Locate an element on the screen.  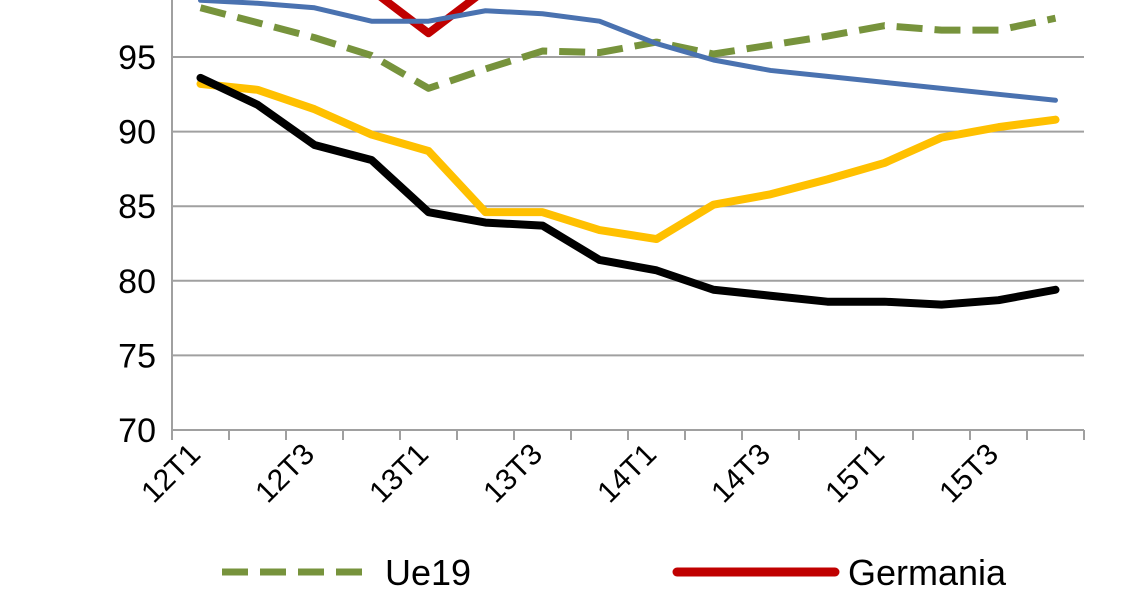
x-tick-label: 13T3 is located at coordinates (513, 474).